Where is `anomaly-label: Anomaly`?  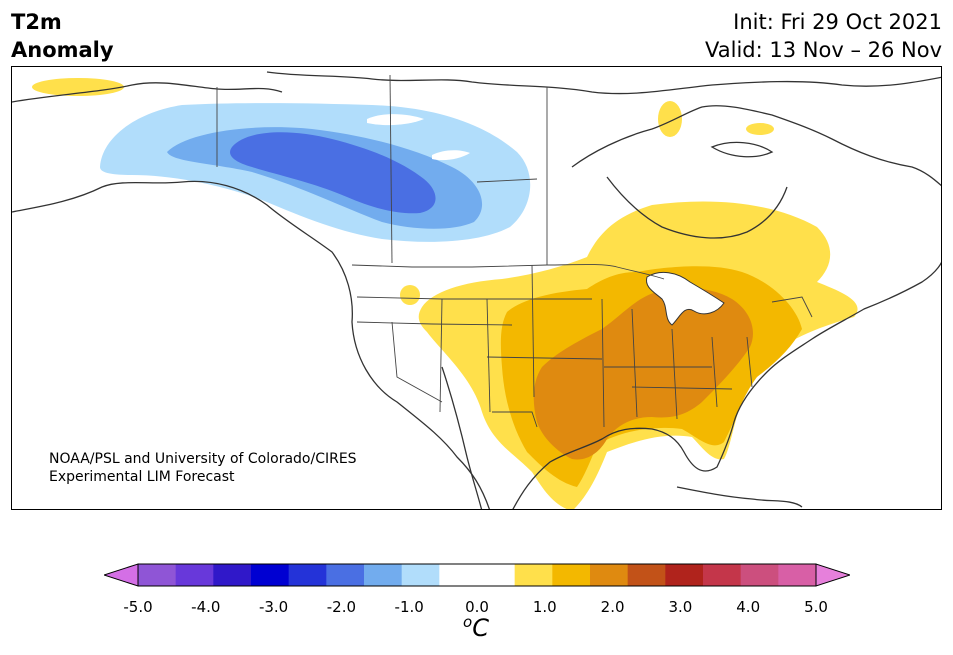 anomaly-label: Anomaly is located at coordinates (62, 50).